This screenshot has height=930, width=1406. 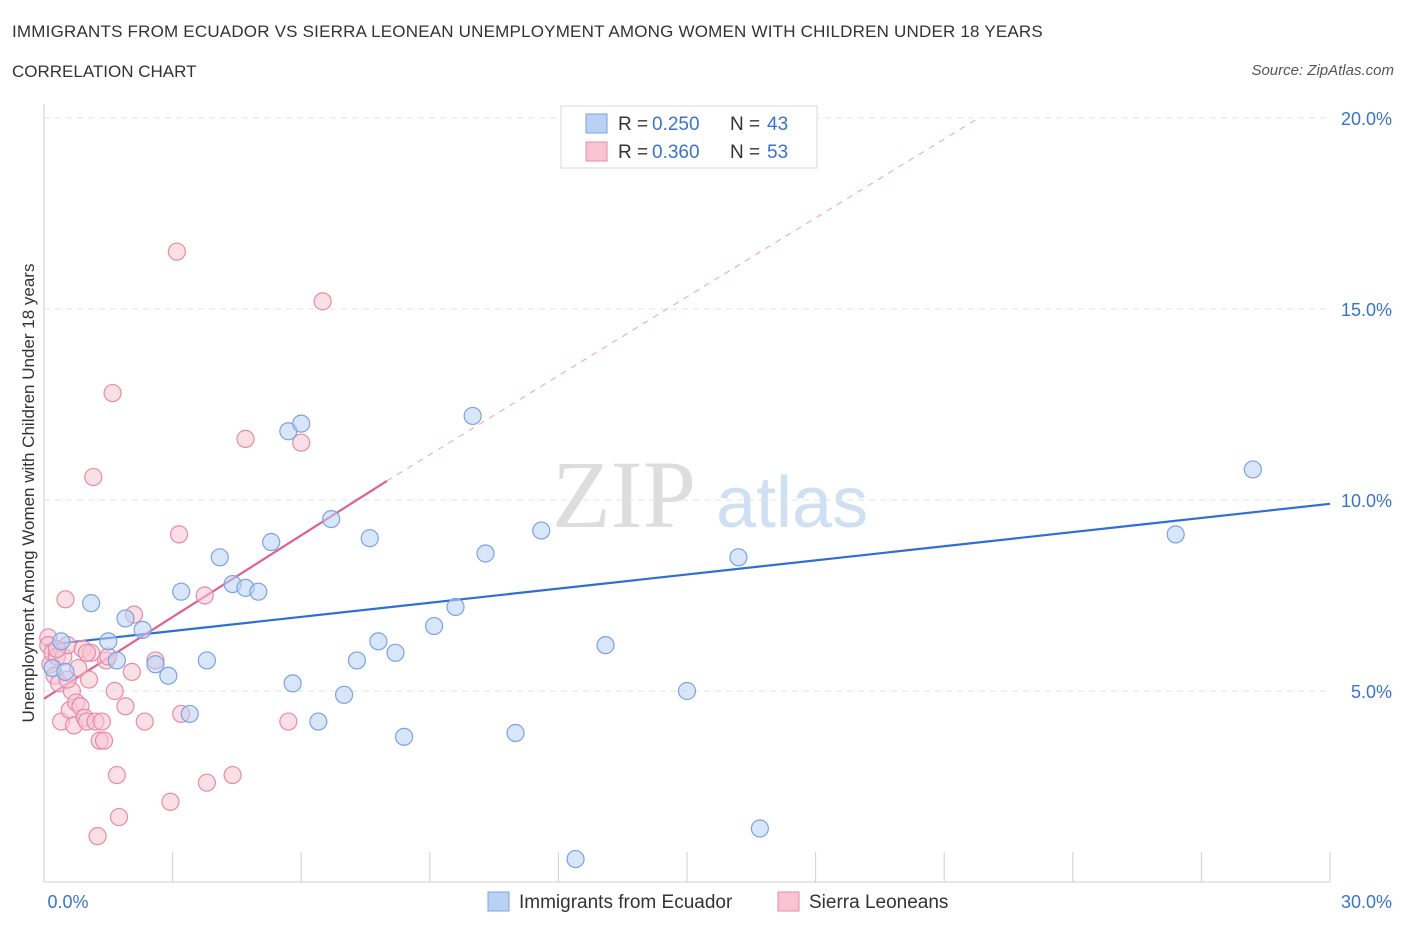 I want to click on legend-swatch-ecuador, so click(x=498, y=901).